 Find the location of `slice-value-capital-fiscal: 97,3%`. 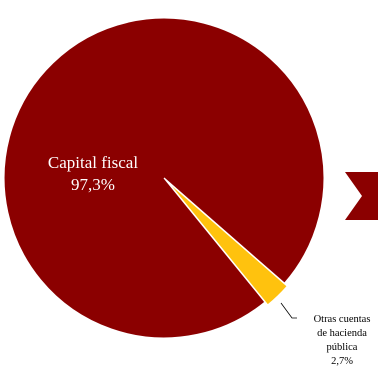

slice-value-capital-fiscal: 97,3% is located at coordinates (93, 184).